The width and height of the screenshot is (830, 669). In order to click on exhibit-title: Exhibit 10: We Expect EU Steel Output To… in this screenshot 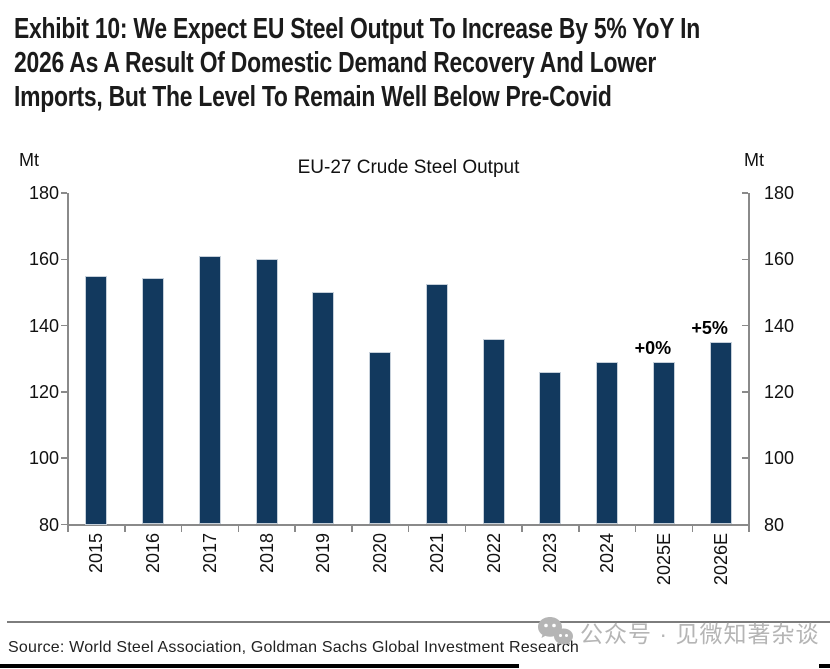, I will do `click(357, 63)`.